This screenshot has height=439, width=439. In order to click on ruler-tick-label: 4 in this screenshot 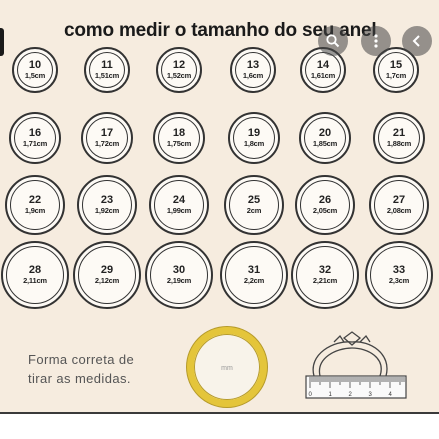, I will do `click(391, 395)`.